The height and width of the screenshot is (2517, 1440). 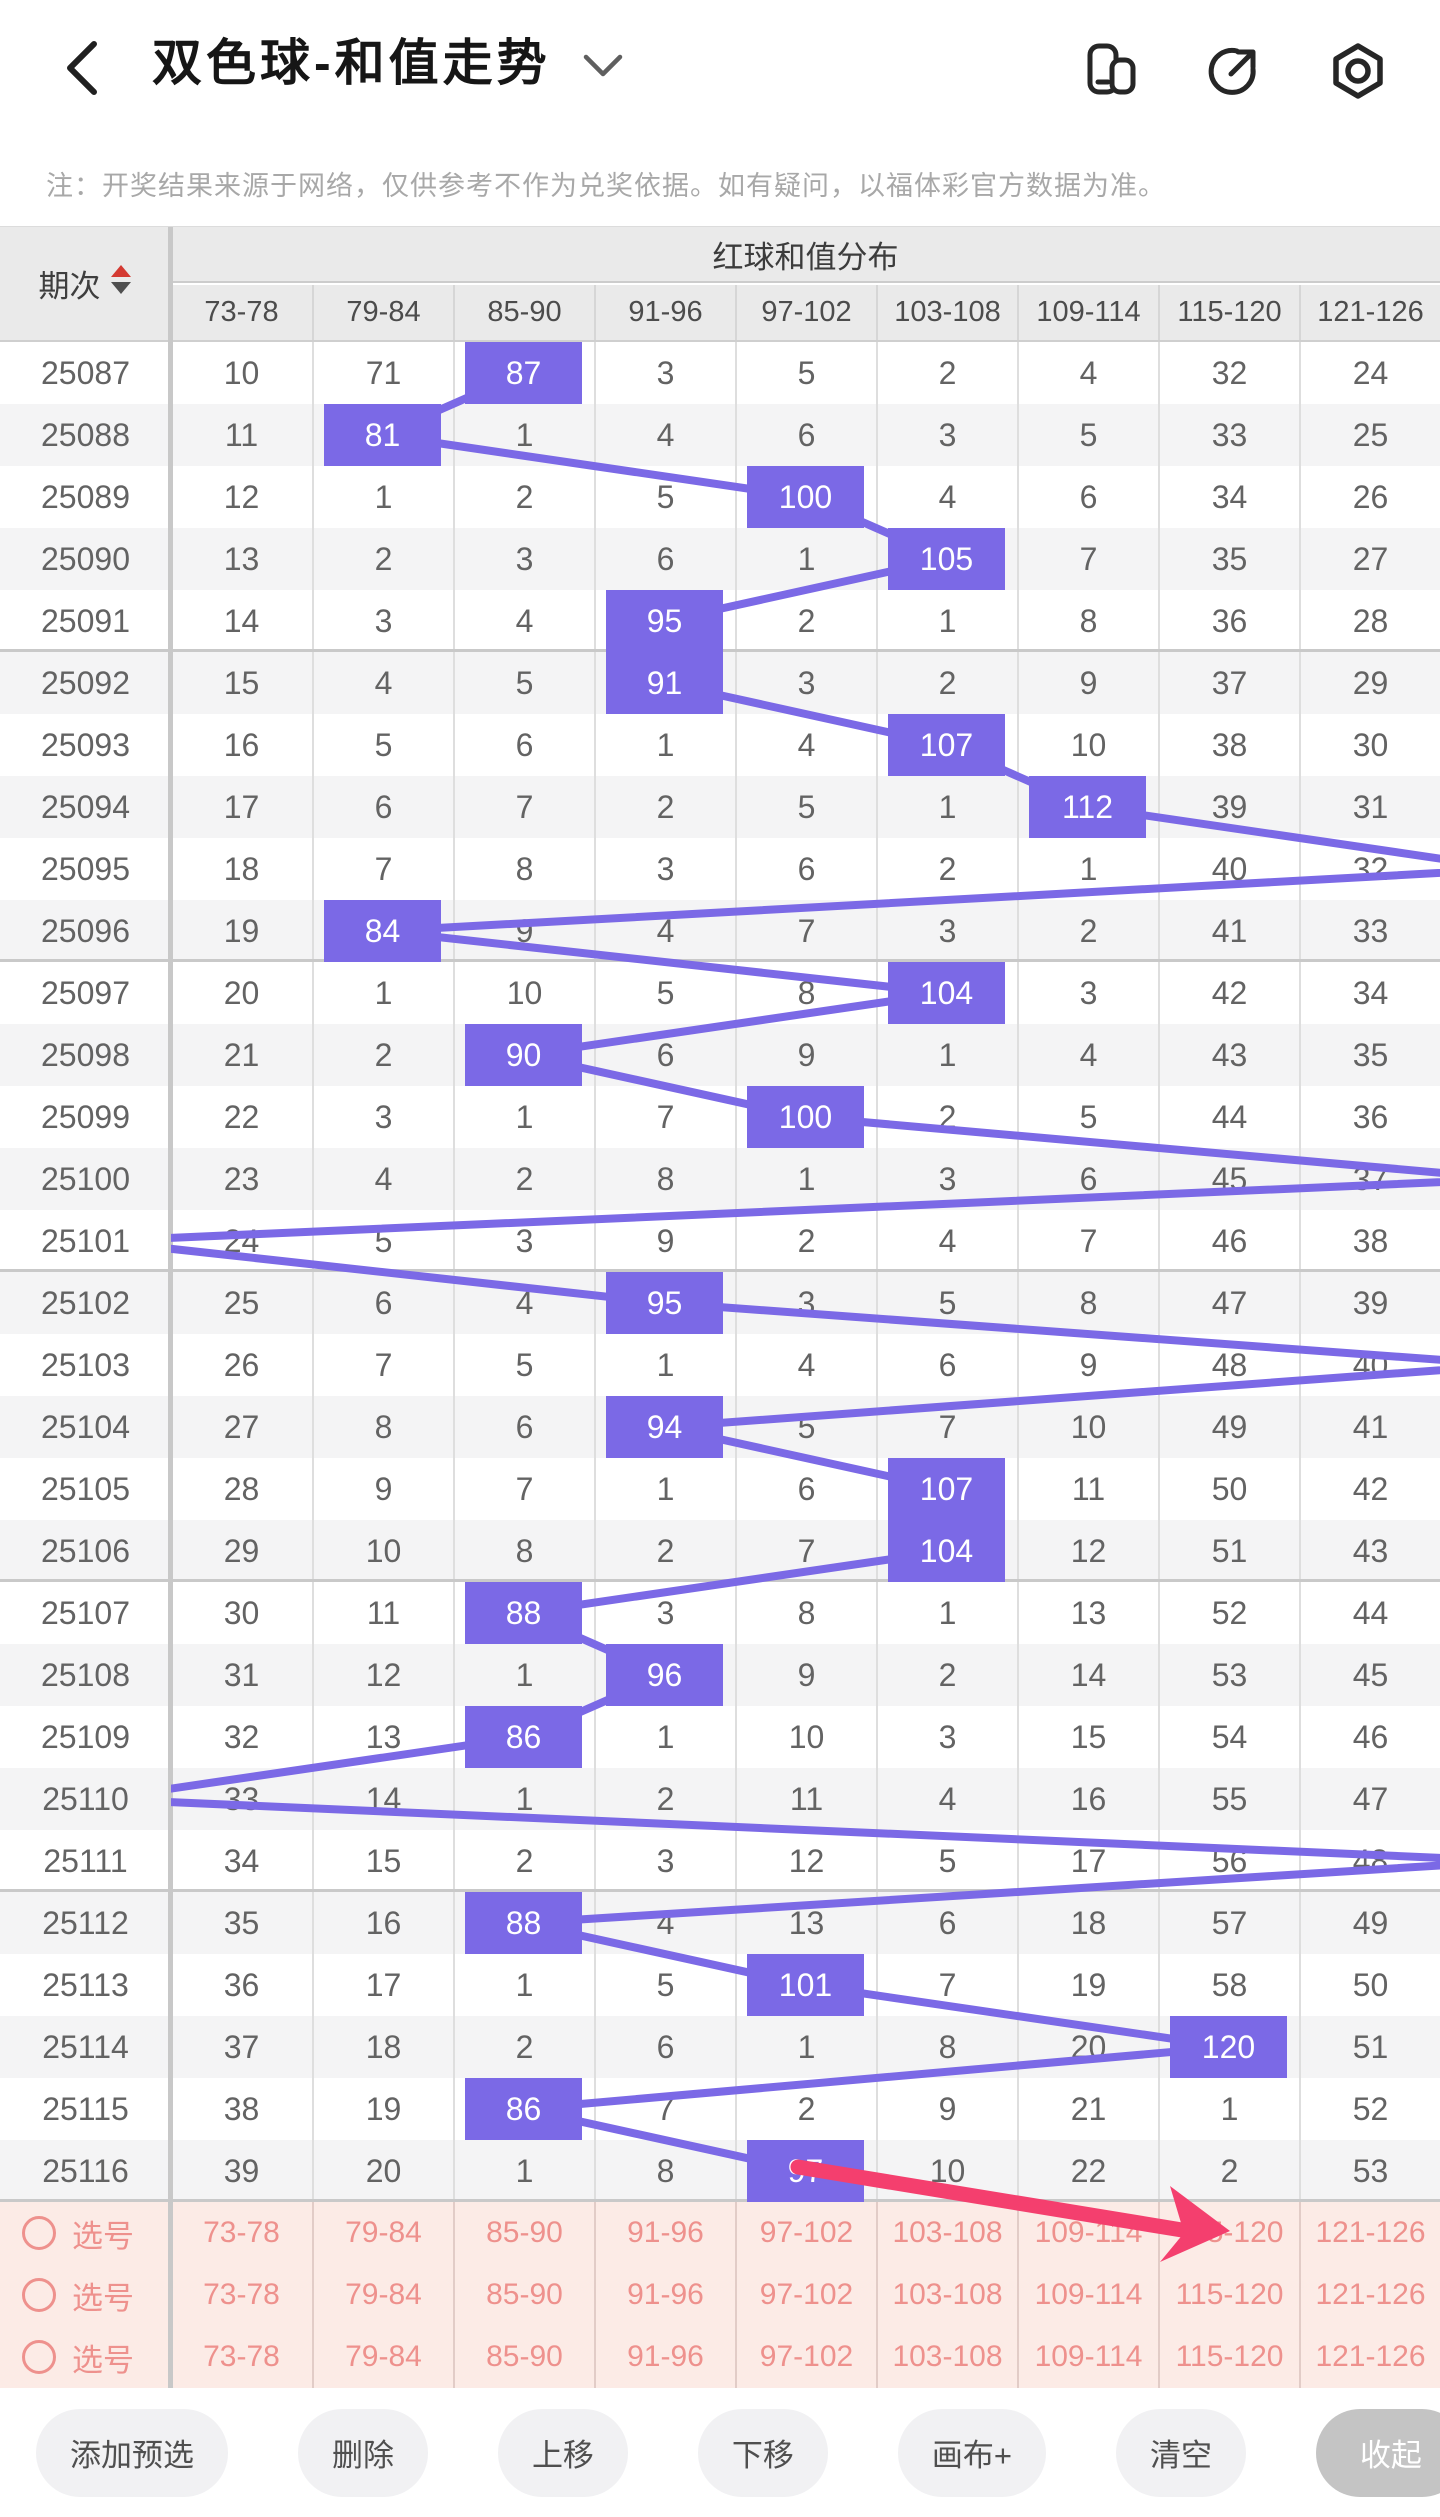 What do you see at coordinates (1228, 1675) in the screenshot?
I see `miss-count-cell: 53` at bounding box center [1228, 1675].